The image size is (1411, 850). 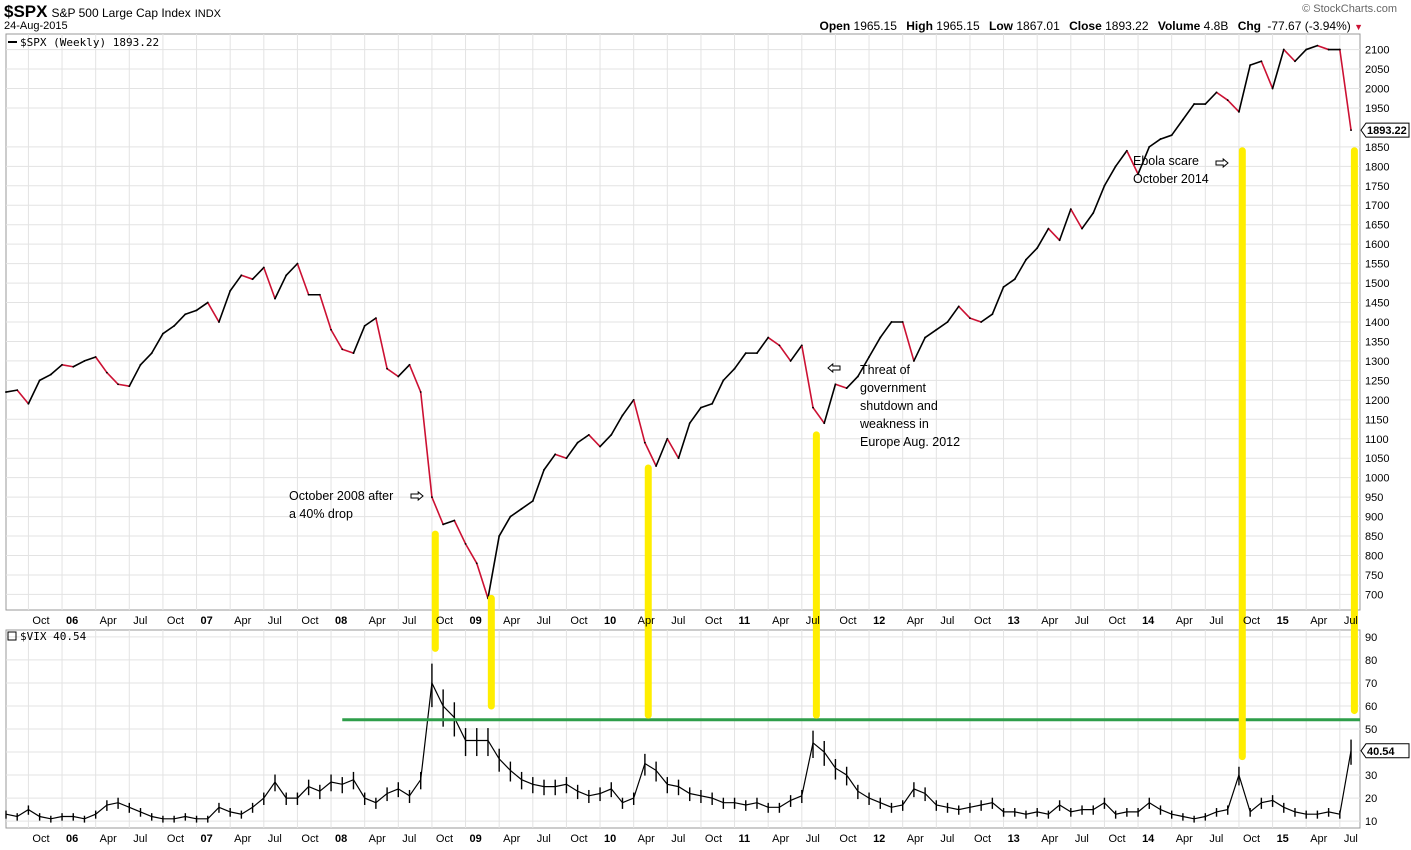 What do you see at coordinates (121, 13) in the screenshot?
I see `index-name: S&P 500 Large Cap Index` at bounding box center [121, 13].